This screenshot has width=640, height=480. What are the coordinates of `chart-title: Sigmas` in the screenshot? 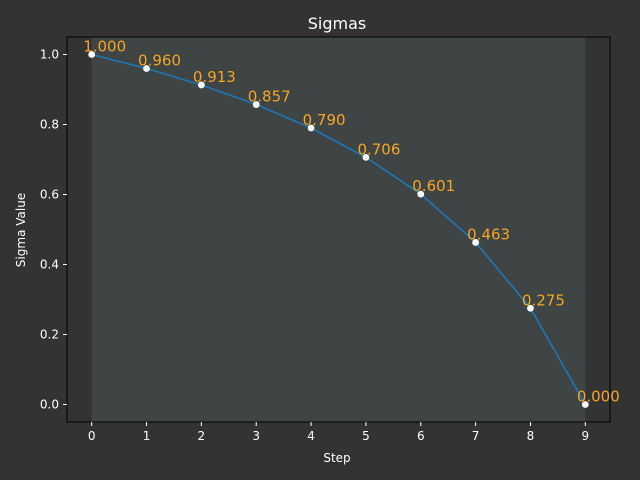 It's located at (337, 23).